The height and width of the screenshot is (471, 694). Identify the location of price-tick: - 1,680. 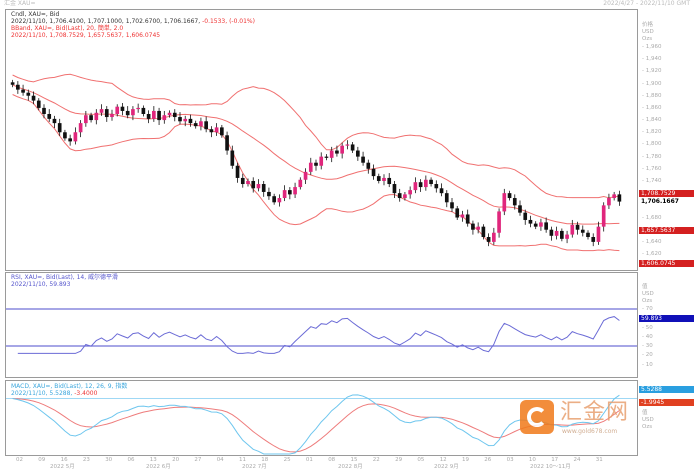
(652, 217).